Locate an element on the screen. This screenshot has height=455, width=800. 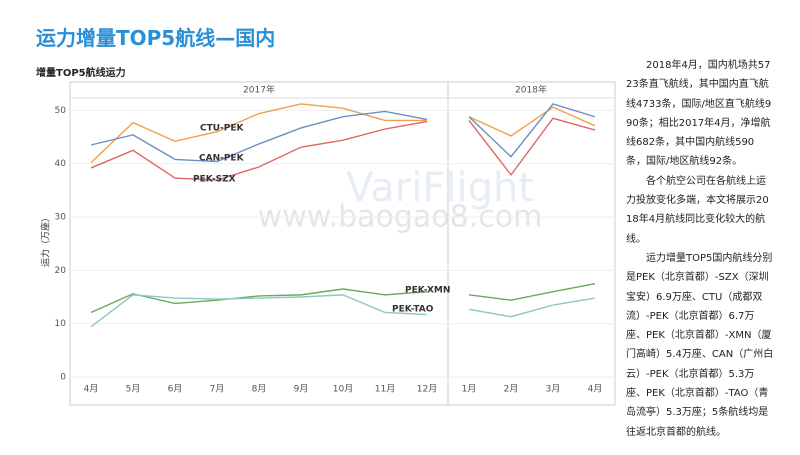
x-tick-label: 8月 is located at coordinates (259, 389).